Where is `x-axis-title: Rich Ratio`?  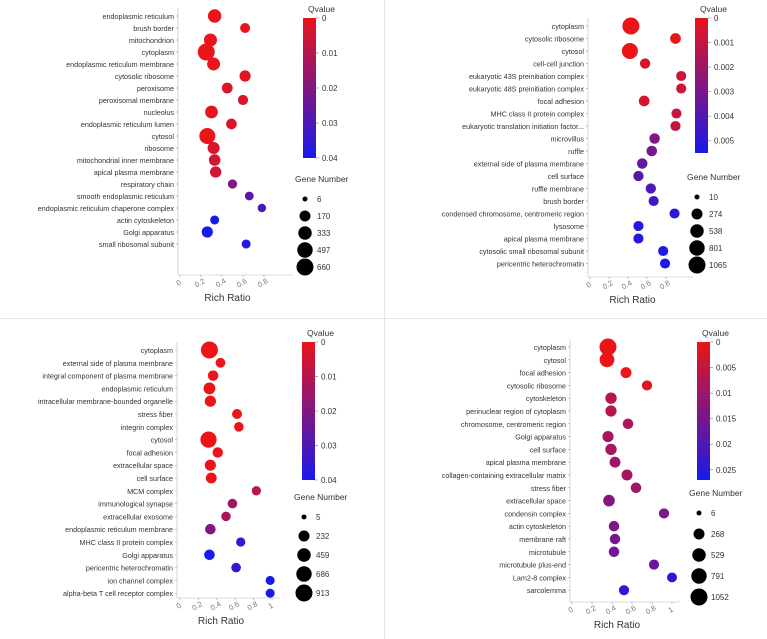
x-axis-title: Rich Ratio is located at coordinates (617, 625).